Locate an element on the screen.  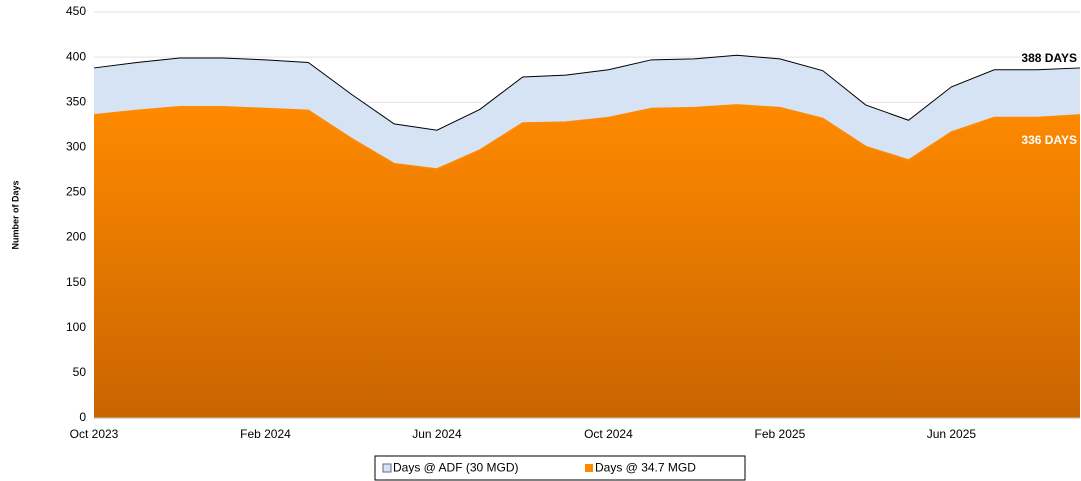
y-tick-label: 400 is located at coordinates (76, 56).